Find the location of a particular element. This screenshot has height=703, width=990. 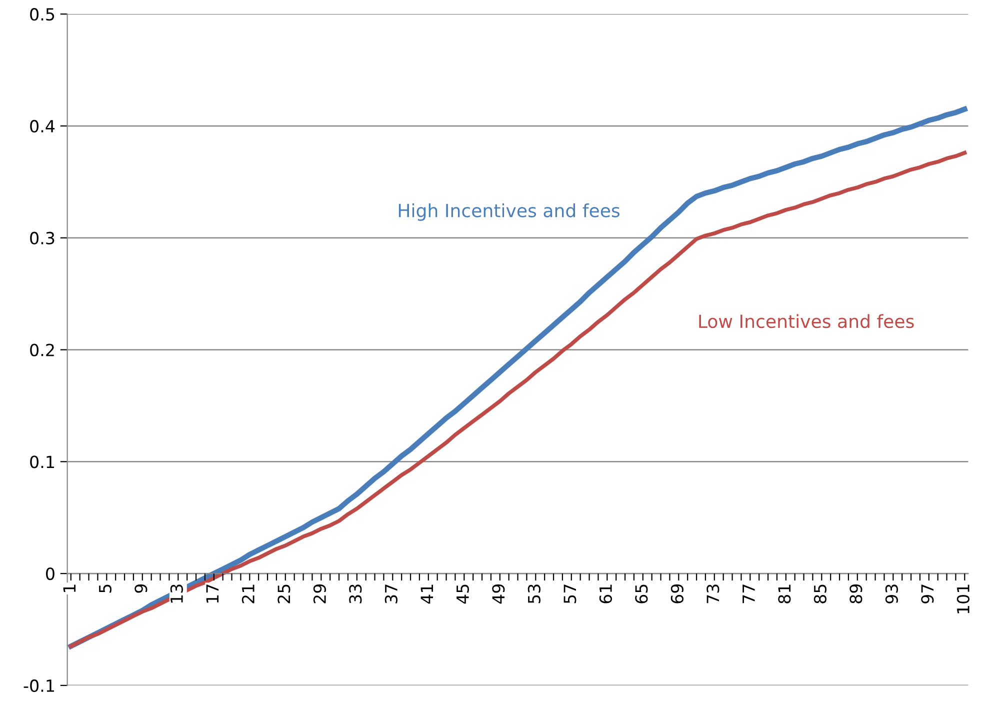

x-tick-label: 85 is located at coordinates (820, 594).